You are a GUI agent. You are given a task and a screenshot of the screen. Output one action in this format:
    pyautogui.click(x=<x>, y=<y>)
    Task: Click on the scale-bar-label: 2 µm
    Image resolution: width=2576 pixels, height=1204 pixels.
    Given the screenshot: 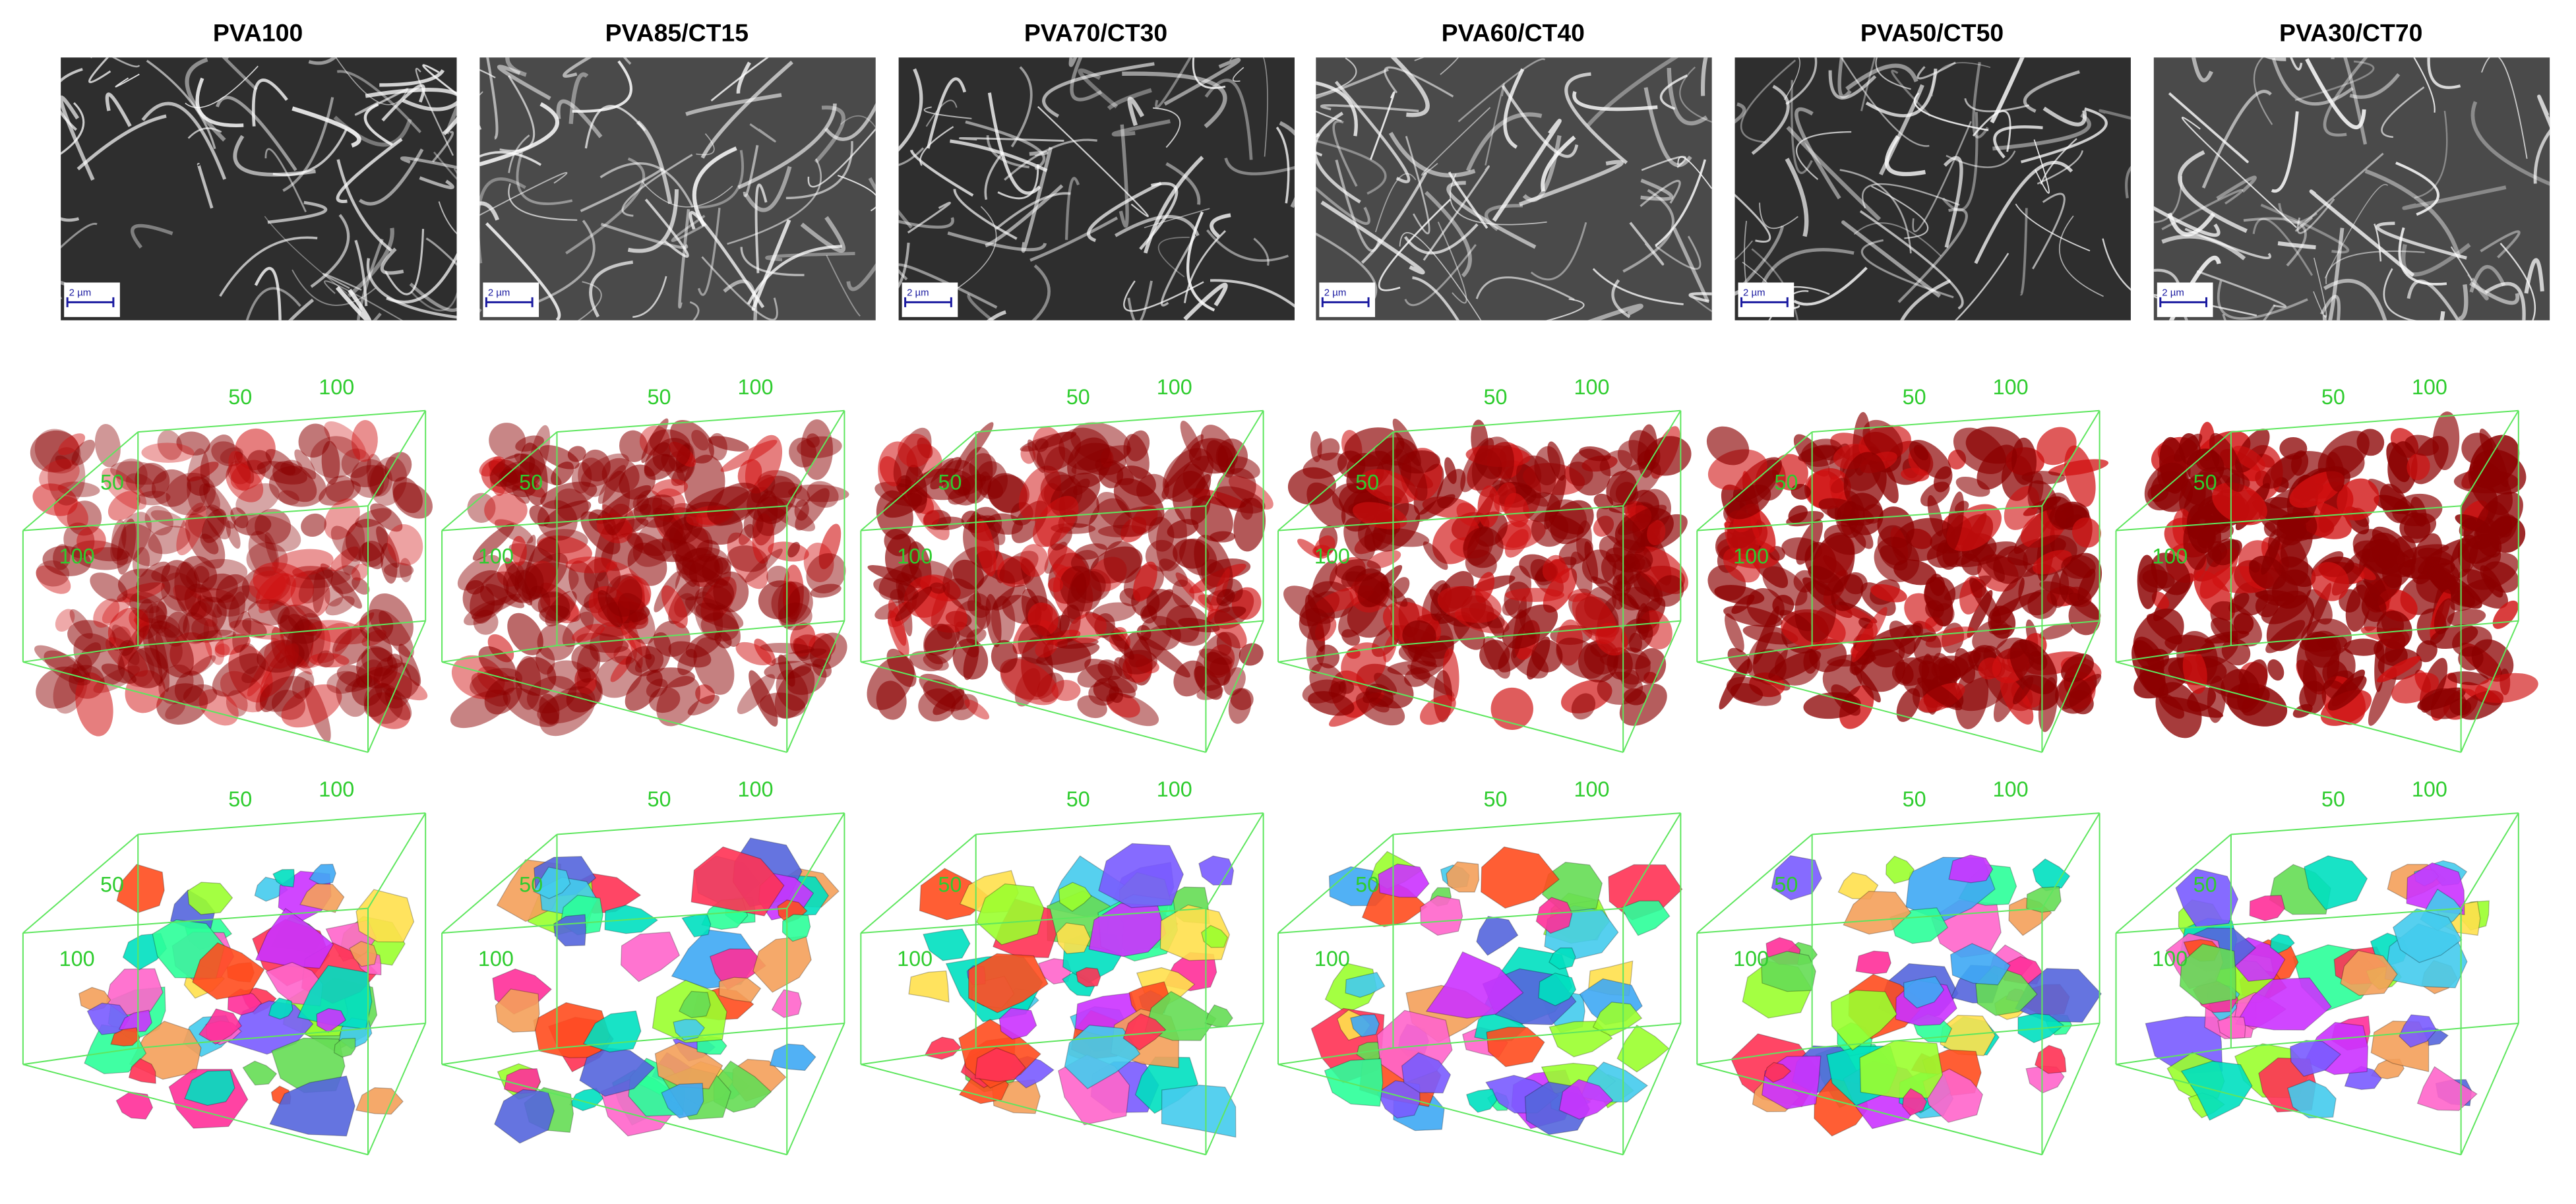 What is the action you would take?
    pyautogui.click(x=1335, y=292)
    